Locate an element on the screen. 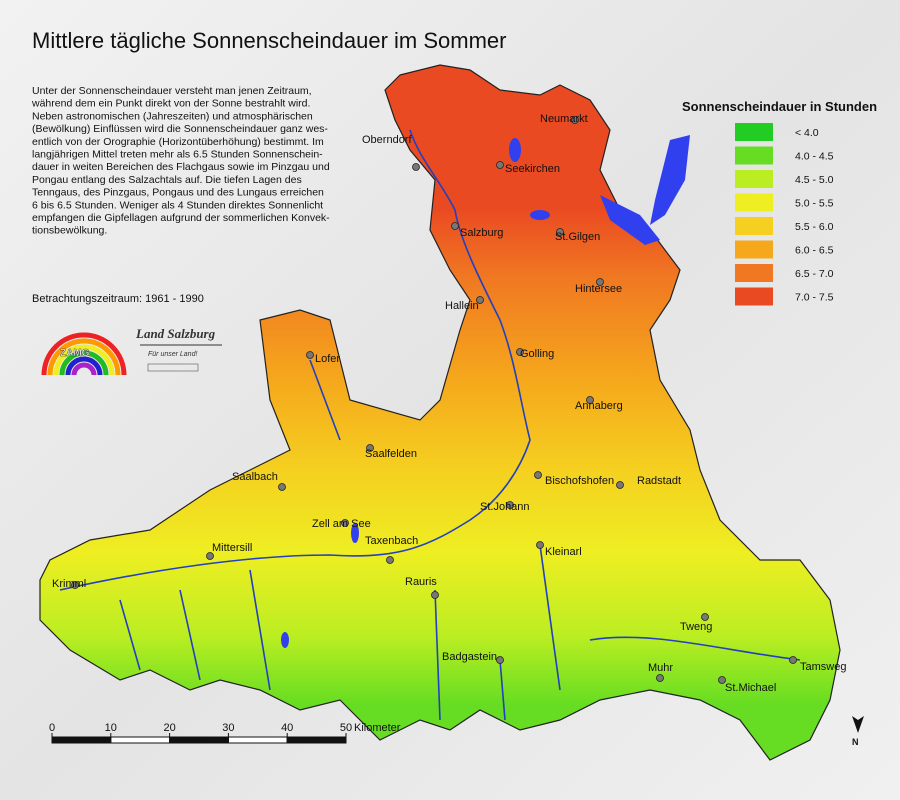  legend-label: 5.5 - 6.0 is located at coordinates (814, 227).